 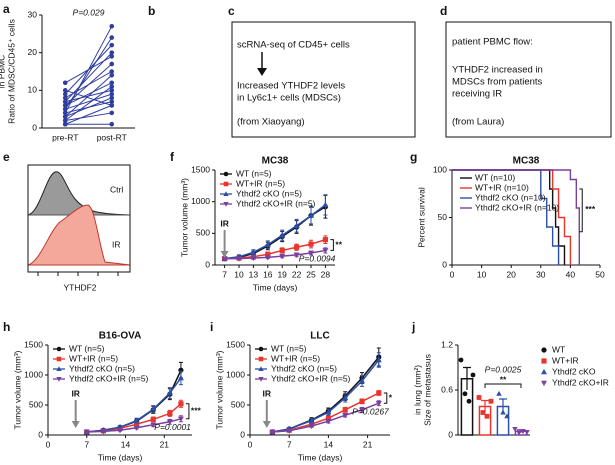 I want to click on annotation: P=0.0001, so click(x=172, y=427).